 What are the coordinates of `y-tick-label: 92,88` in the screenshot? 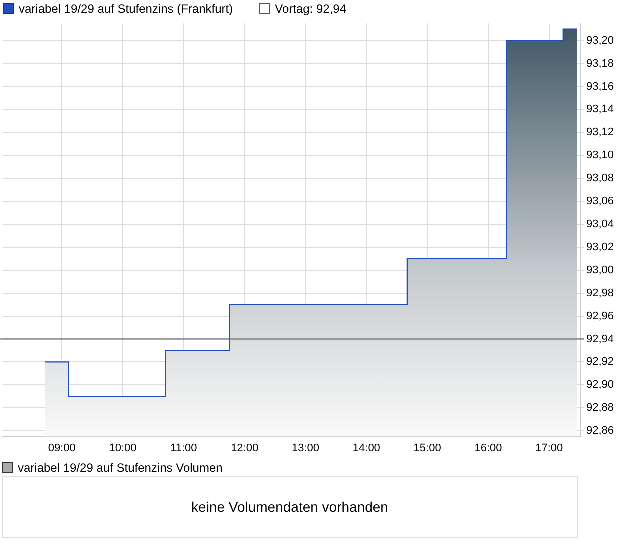 It's located at (600, 408).